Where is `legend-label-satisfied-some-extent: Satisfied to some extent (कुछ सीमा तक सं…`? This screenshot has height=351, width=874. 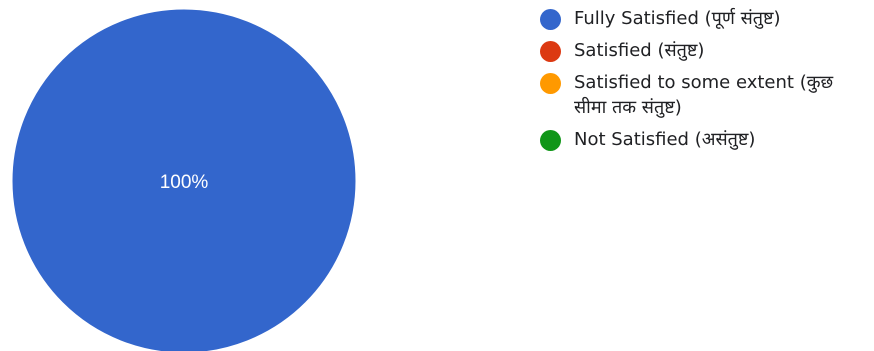
legend-label-satisfied-some-extent: Satisfied to some extent (कुछ सीमा तक सं… is located at coordinates (704, 95).